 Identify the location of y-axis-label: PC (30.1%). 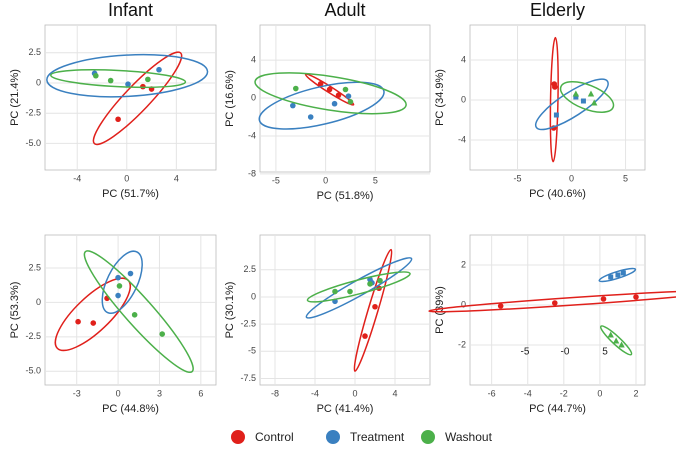
(230, 310).